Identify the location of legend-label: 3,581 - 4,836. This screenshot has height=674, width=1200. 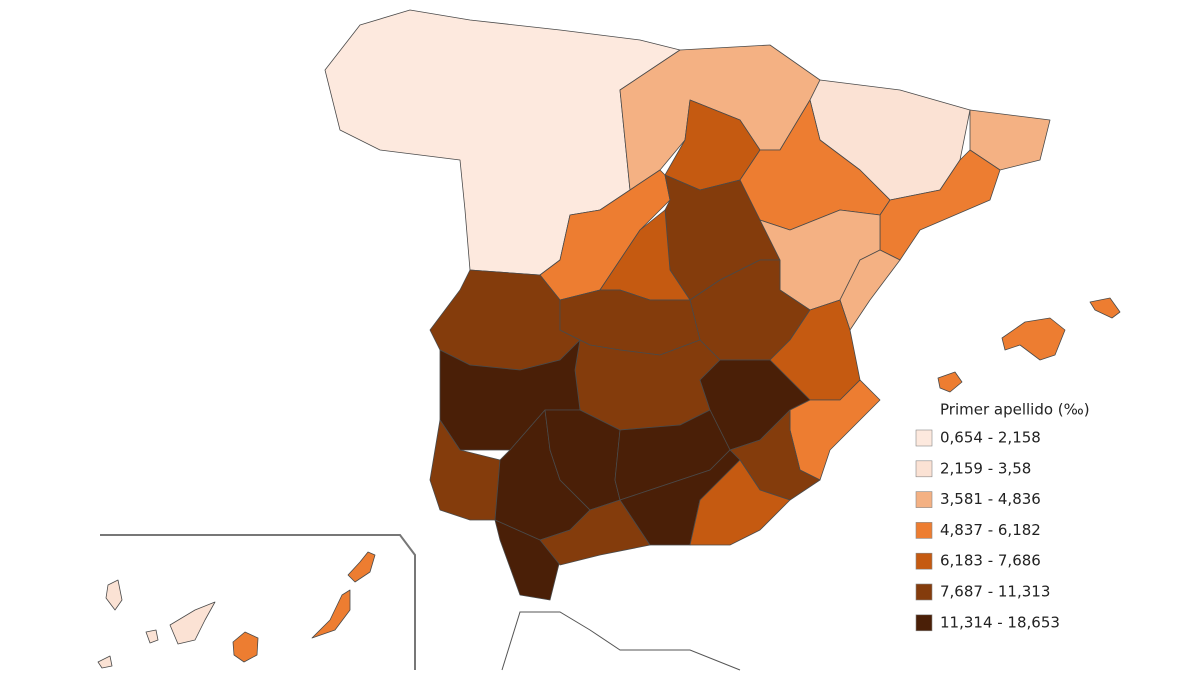
(990, 499).